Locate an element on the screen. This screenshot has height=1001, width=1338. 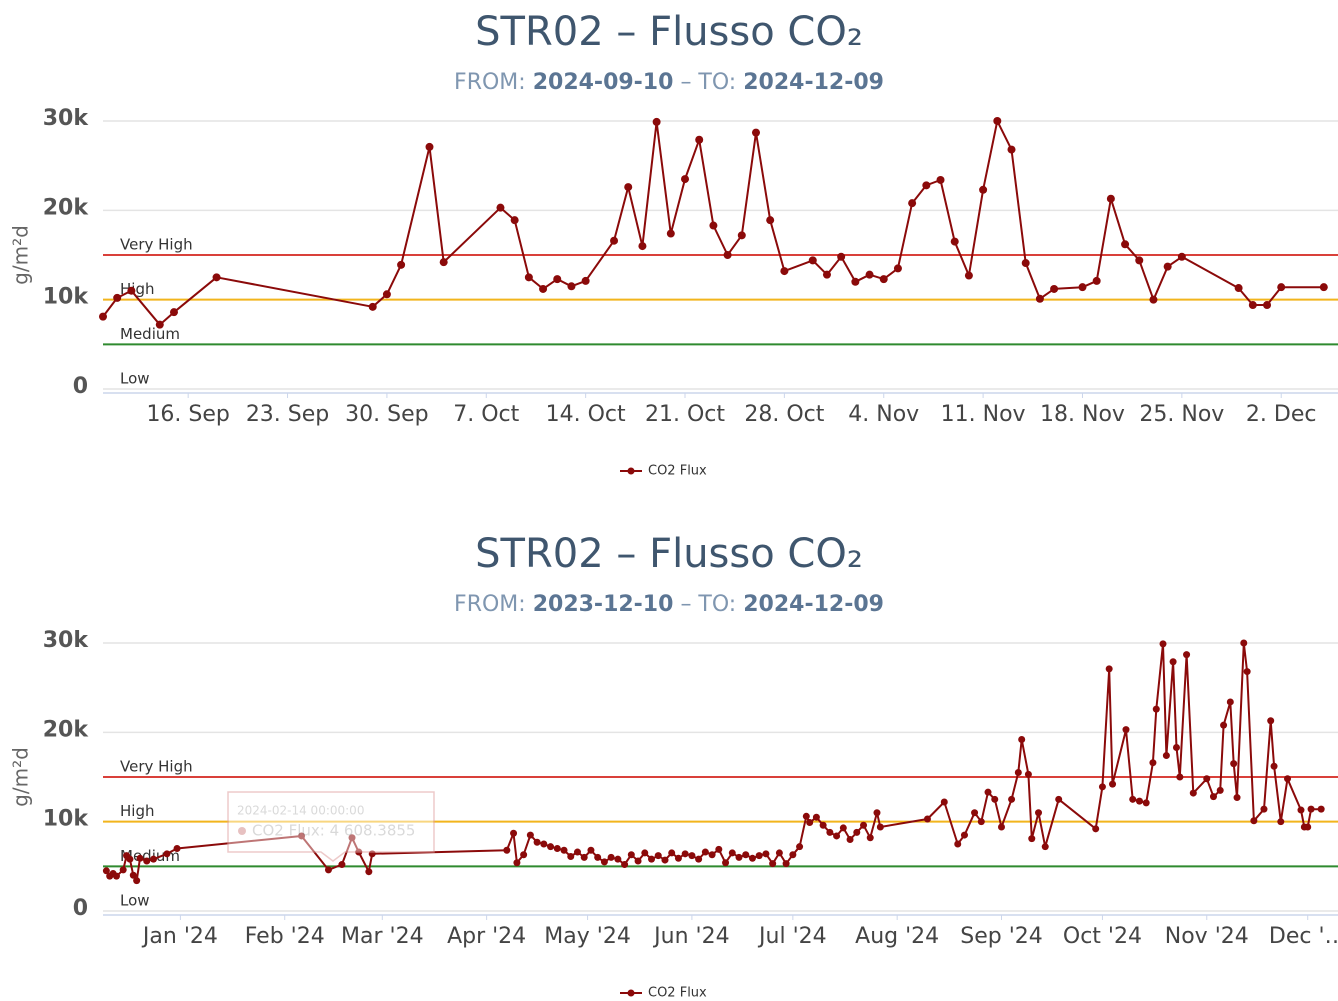
x-tick-label: 4. Nov is located at coordinates (883, 414).